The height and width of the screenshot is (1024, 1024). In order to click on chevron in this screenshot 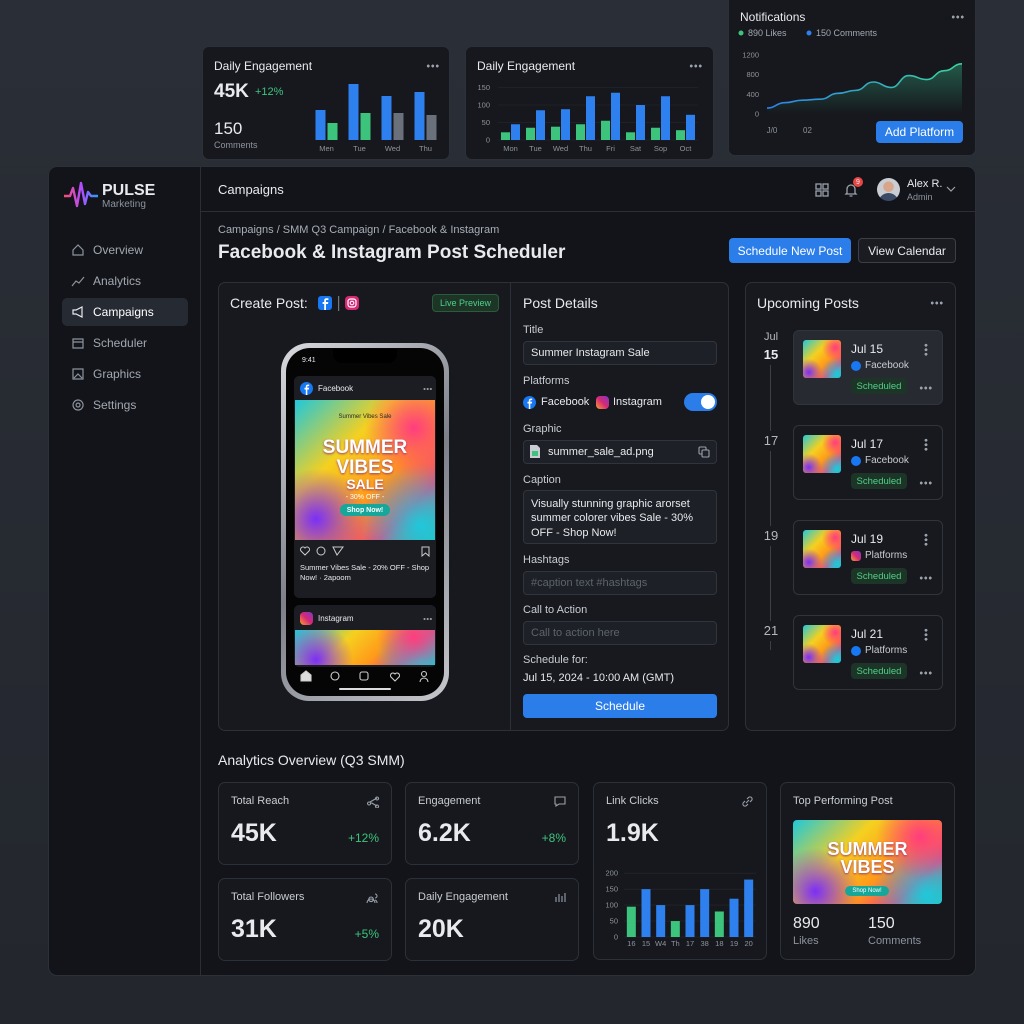, I will do `click(951, 189)`.